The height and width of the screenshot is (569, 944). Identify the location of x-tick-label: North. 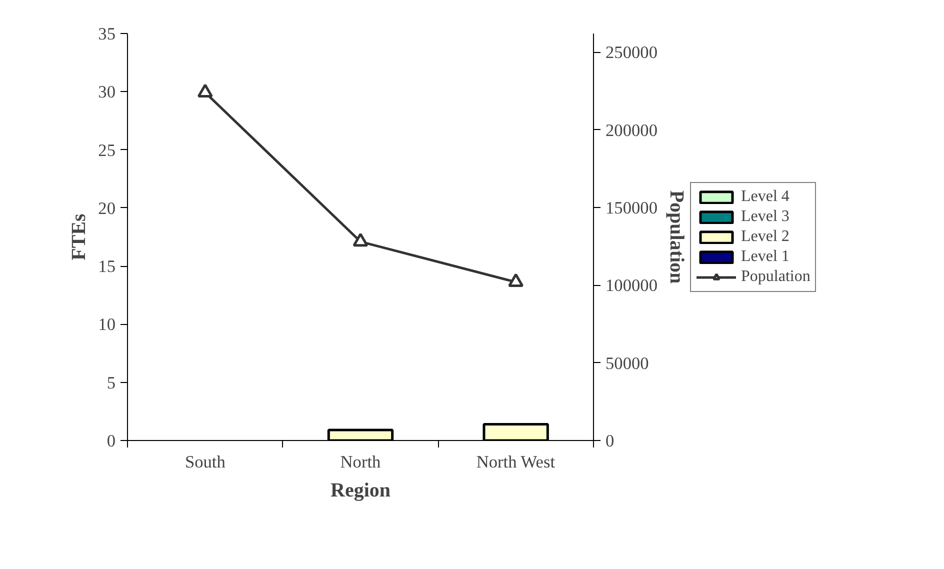
(361, 462).